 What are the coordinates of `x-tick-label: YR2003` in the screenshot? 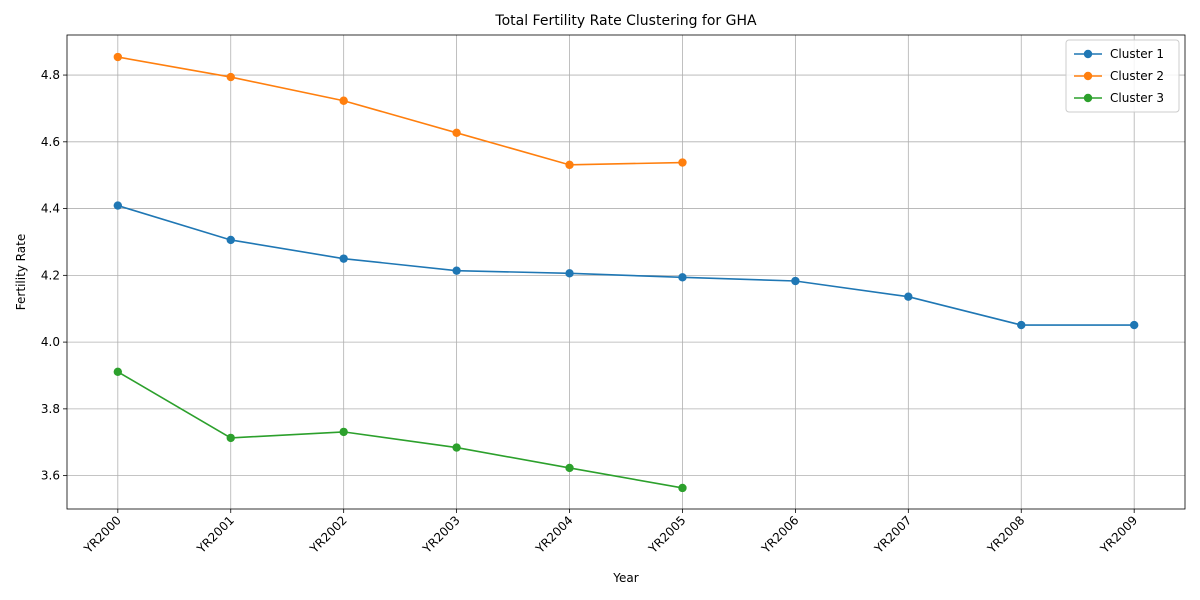 It's located at (440, 534).